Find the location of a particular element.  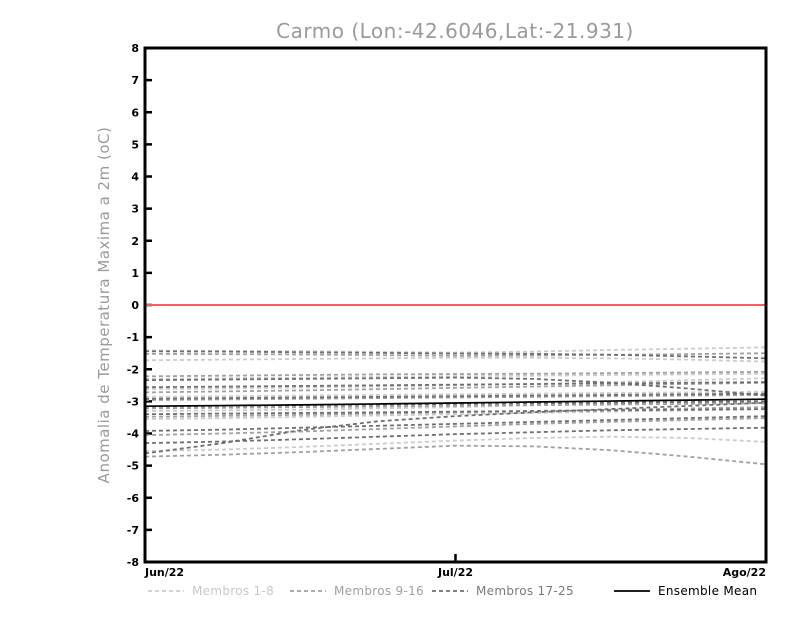

x-tick-label: Ago/22 is located at coordinates (744, 572).